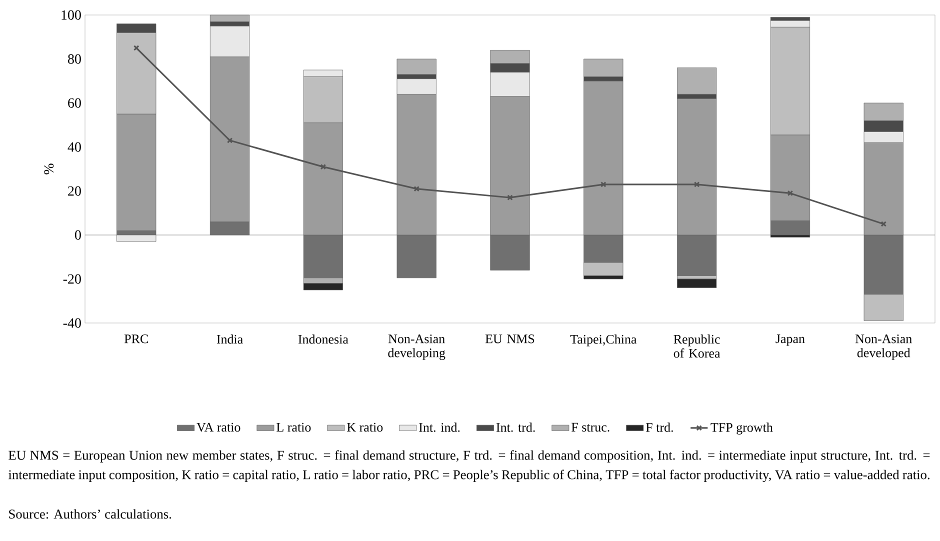 The height and width of the screenshot is (541, 940). What do you see at coordinates (883, 347) in the screenshot?
I see `x-tick-label: Non-Asian developed` at bounding box center [883, 347].